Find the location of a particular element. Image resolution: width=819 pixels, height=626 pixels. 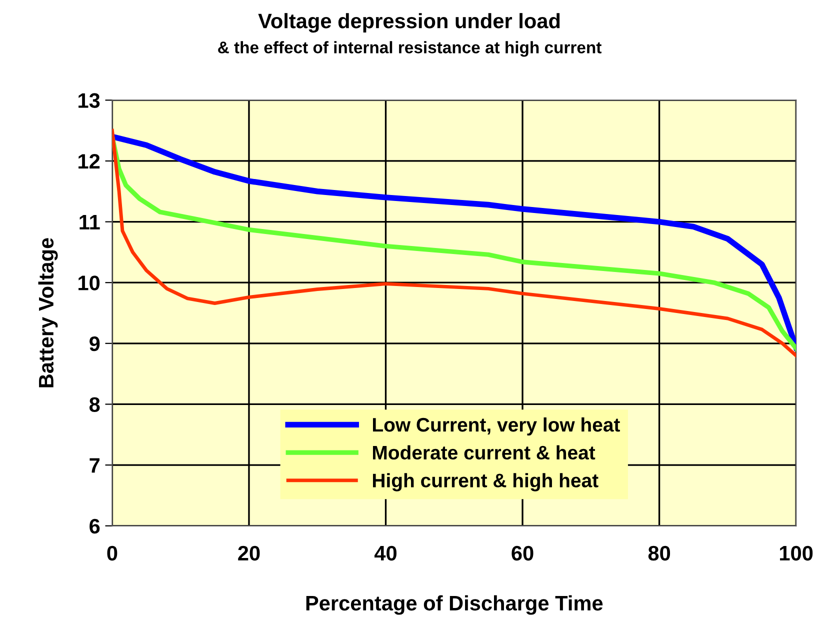

y-axis-title: Battery Voltage is located at coordinates (48, 313).